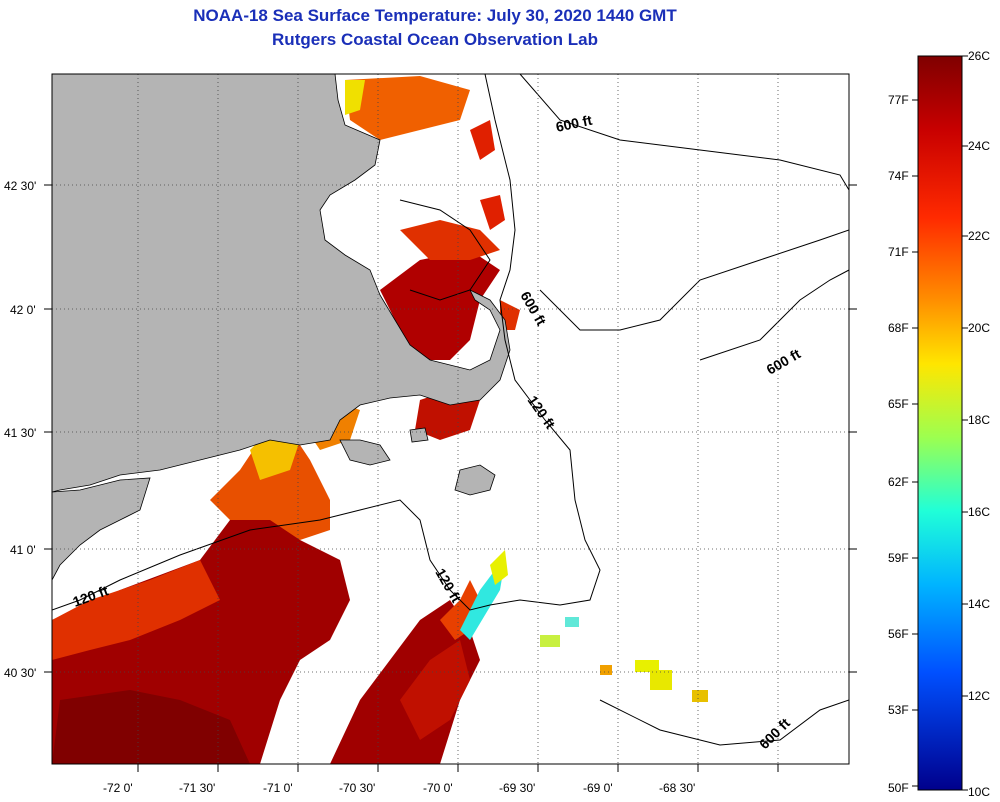 The height and width of the screenshot is (802, 1000). I want to click on colorbar-c-26: 26C, so click(979, 56).